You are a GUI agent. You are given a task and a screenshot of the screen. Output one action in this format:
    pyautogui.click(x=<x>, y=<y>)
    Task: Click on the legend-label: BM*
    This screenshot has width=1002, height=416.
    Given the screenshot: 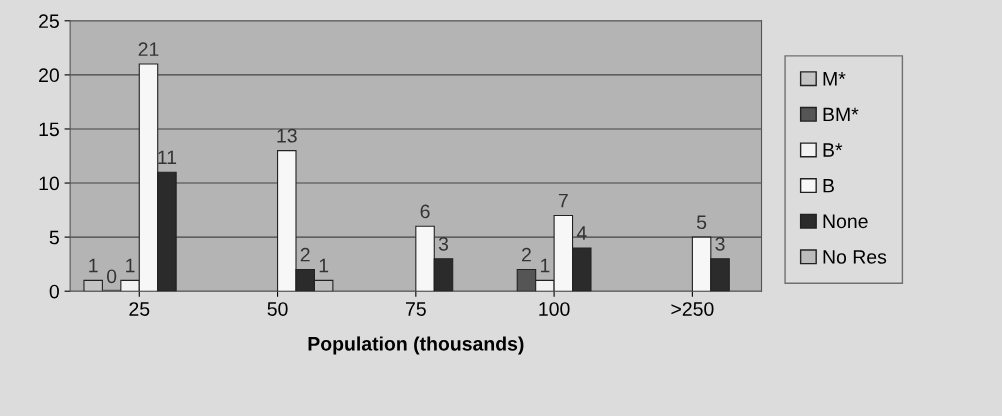 What is the action you would take?
    pyautogui.click(x=841, y=114)
    